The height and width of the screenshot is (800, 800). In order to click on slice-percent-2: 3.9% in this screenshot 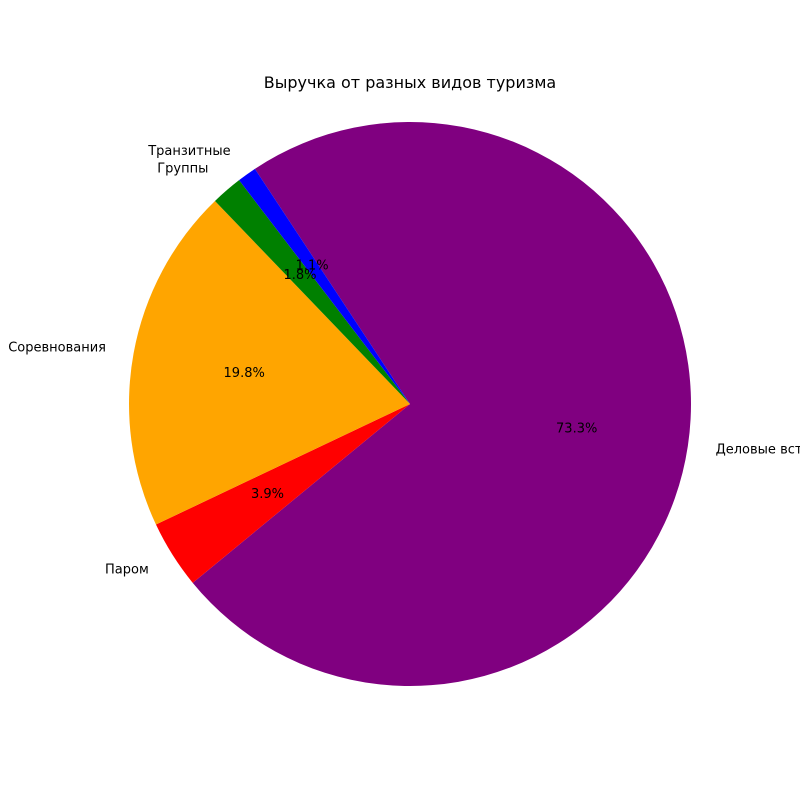, I will do `click(267, 494)`.